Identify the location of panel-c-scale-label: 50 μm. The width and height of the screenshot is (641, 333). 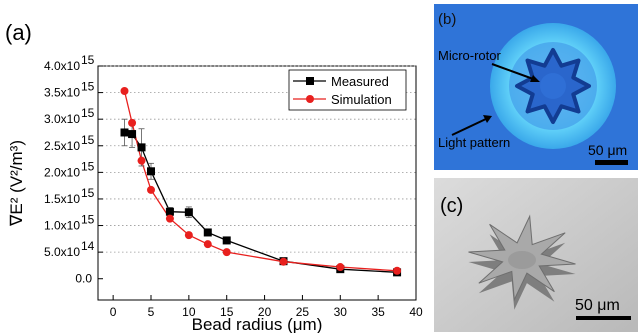
(597, 305).